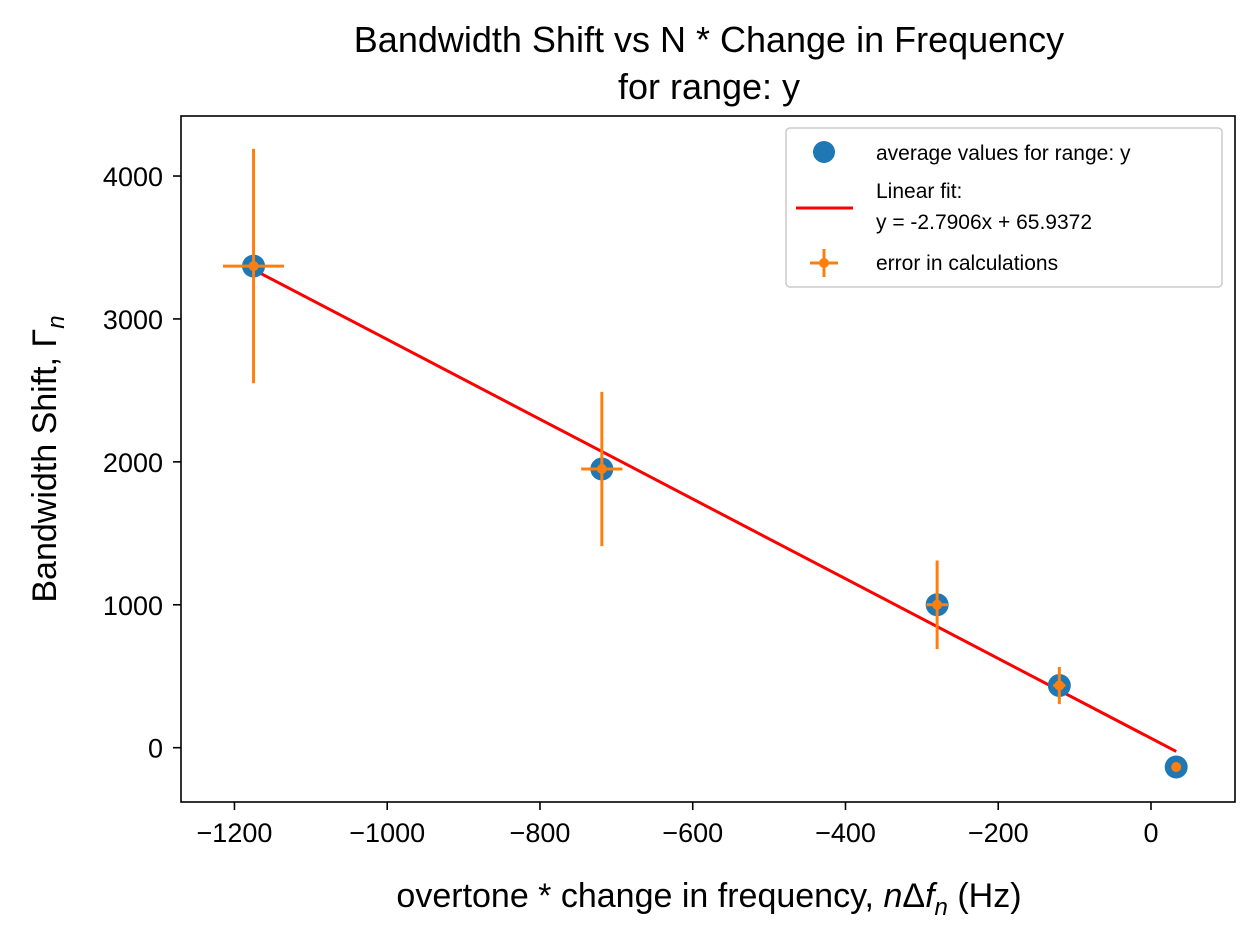 This screenshot has width=1256, height=937. Describe the element at coordinates (984, 222) in the screenshot. I see `legend-label-linear-fit-equation: y = -2.7906x + 65.9372` at that location.